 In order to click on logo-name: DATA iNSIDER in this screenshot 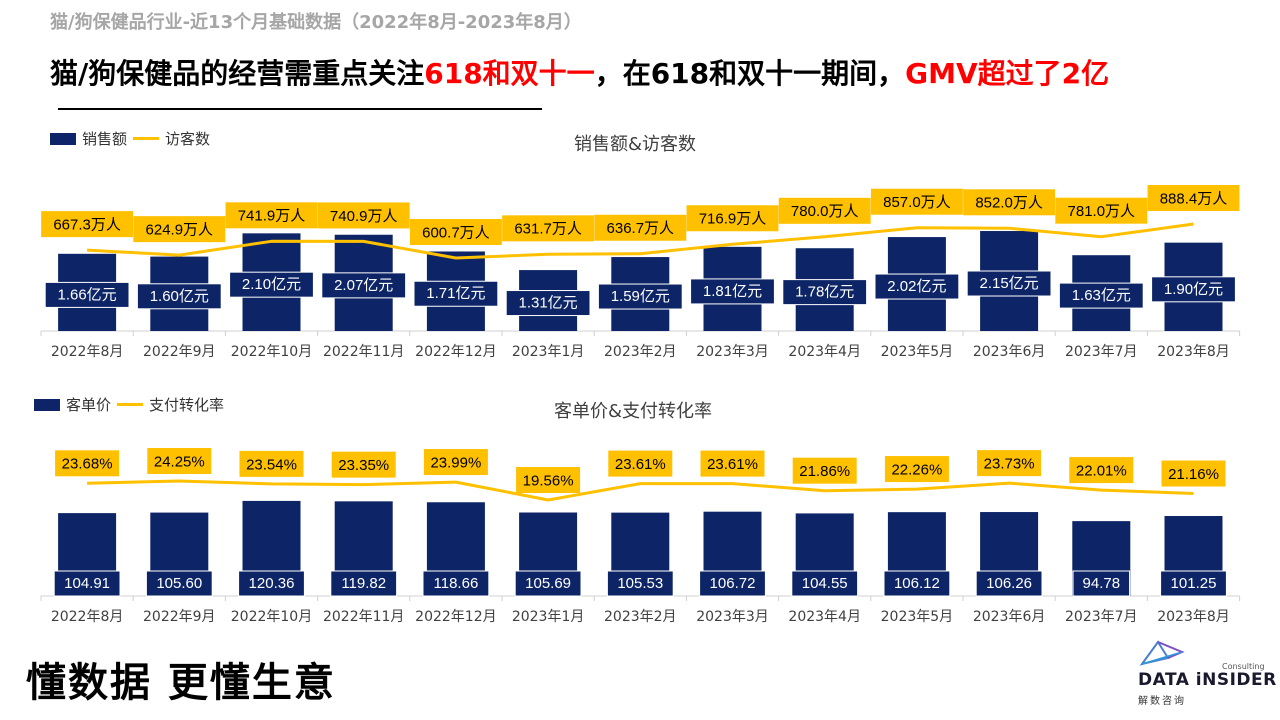, I will do `click(1207, 680)`.